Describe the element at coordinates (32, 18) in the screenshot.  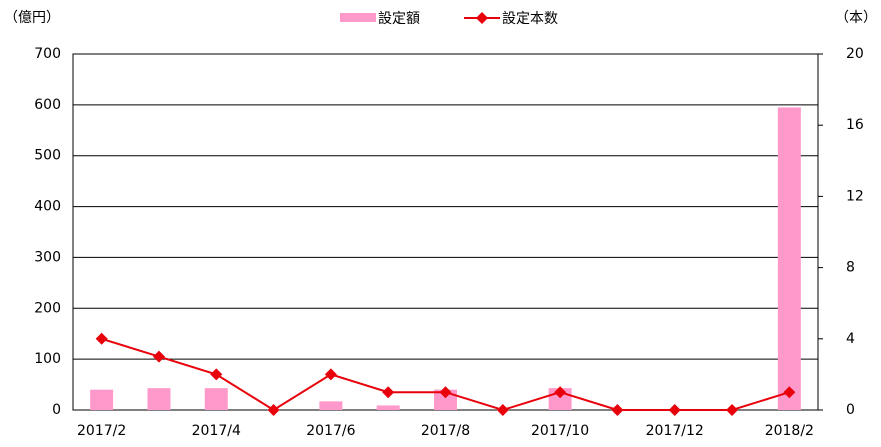
I see `y-axis-label: （億円）` at that location.